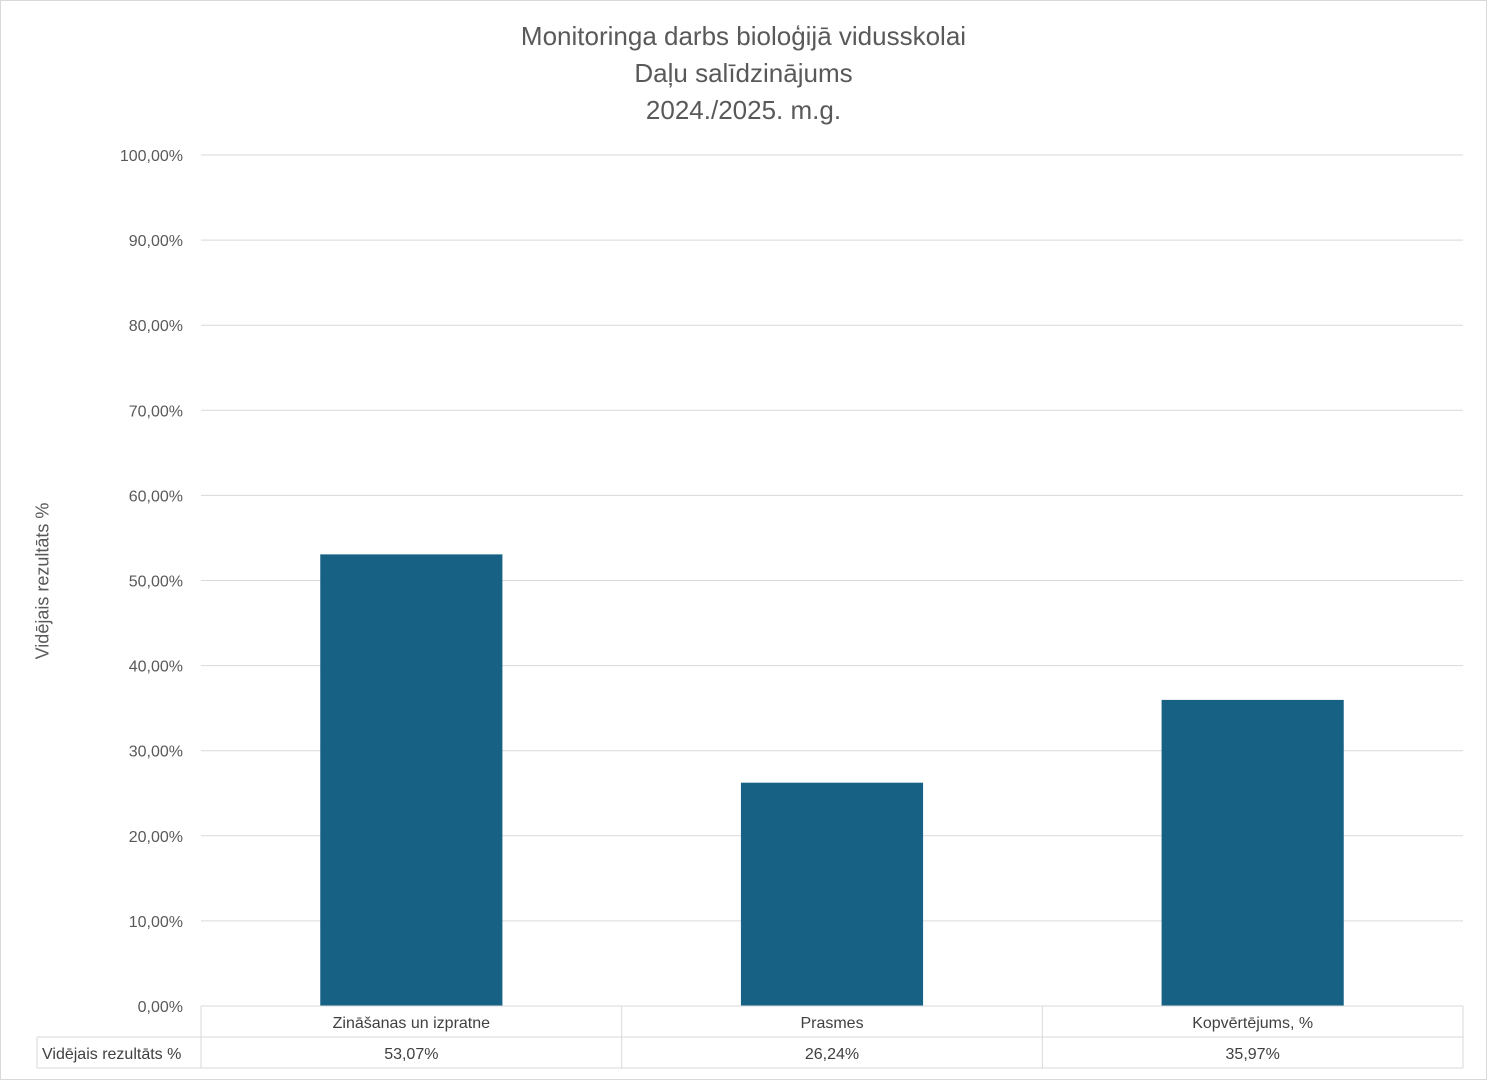 Image resolution: width=1487 pixels, height=1080 pixels. Describe the element at coordinates (1253, 1054) in the screenshot. I see `table-value-cell: 35,97%` at that location.